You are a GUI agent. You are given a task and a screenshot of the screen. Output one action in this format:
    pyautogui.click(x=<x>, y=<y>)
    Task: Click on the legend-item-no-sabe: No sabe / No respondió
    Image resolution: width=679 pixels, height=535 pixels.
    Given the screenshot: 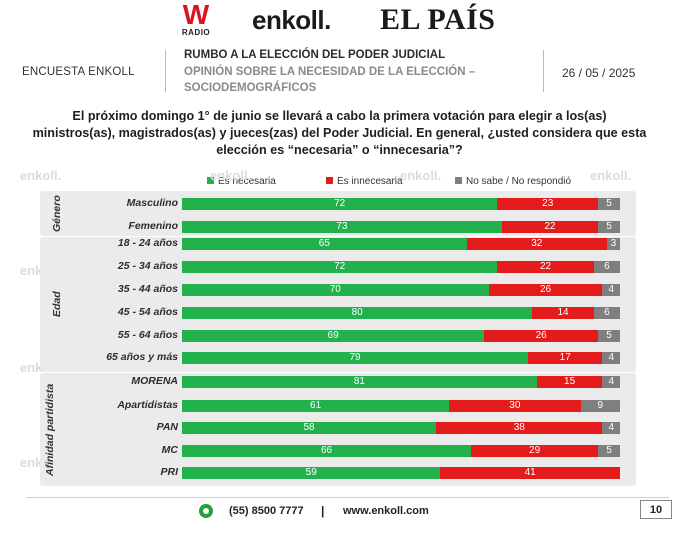 What is the action you would take?
    pyautogui.click(x=513, y=181)
    